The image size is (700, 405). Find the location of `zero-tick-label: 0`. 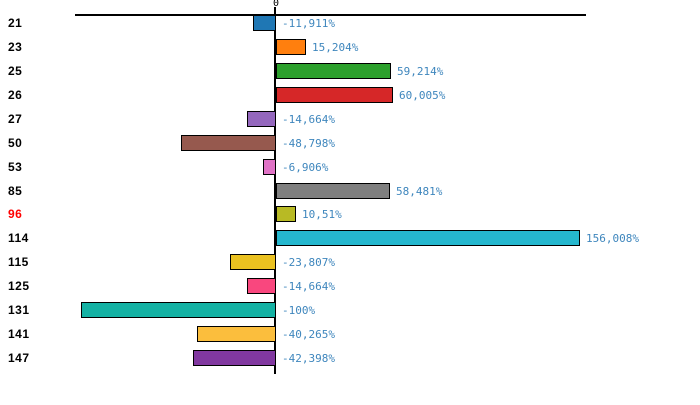

zero-tick-label: 0 is located at coordinates (276, 4).